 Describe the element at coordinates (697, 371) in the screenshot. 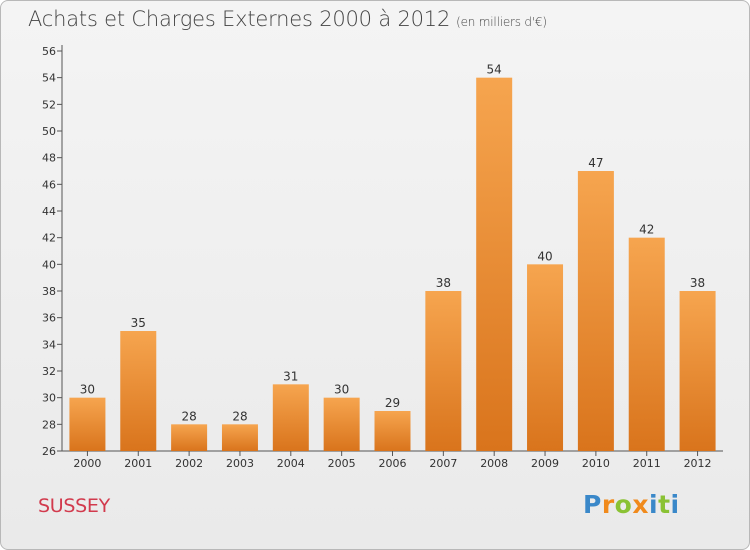

I see `bar-2012` at that location.